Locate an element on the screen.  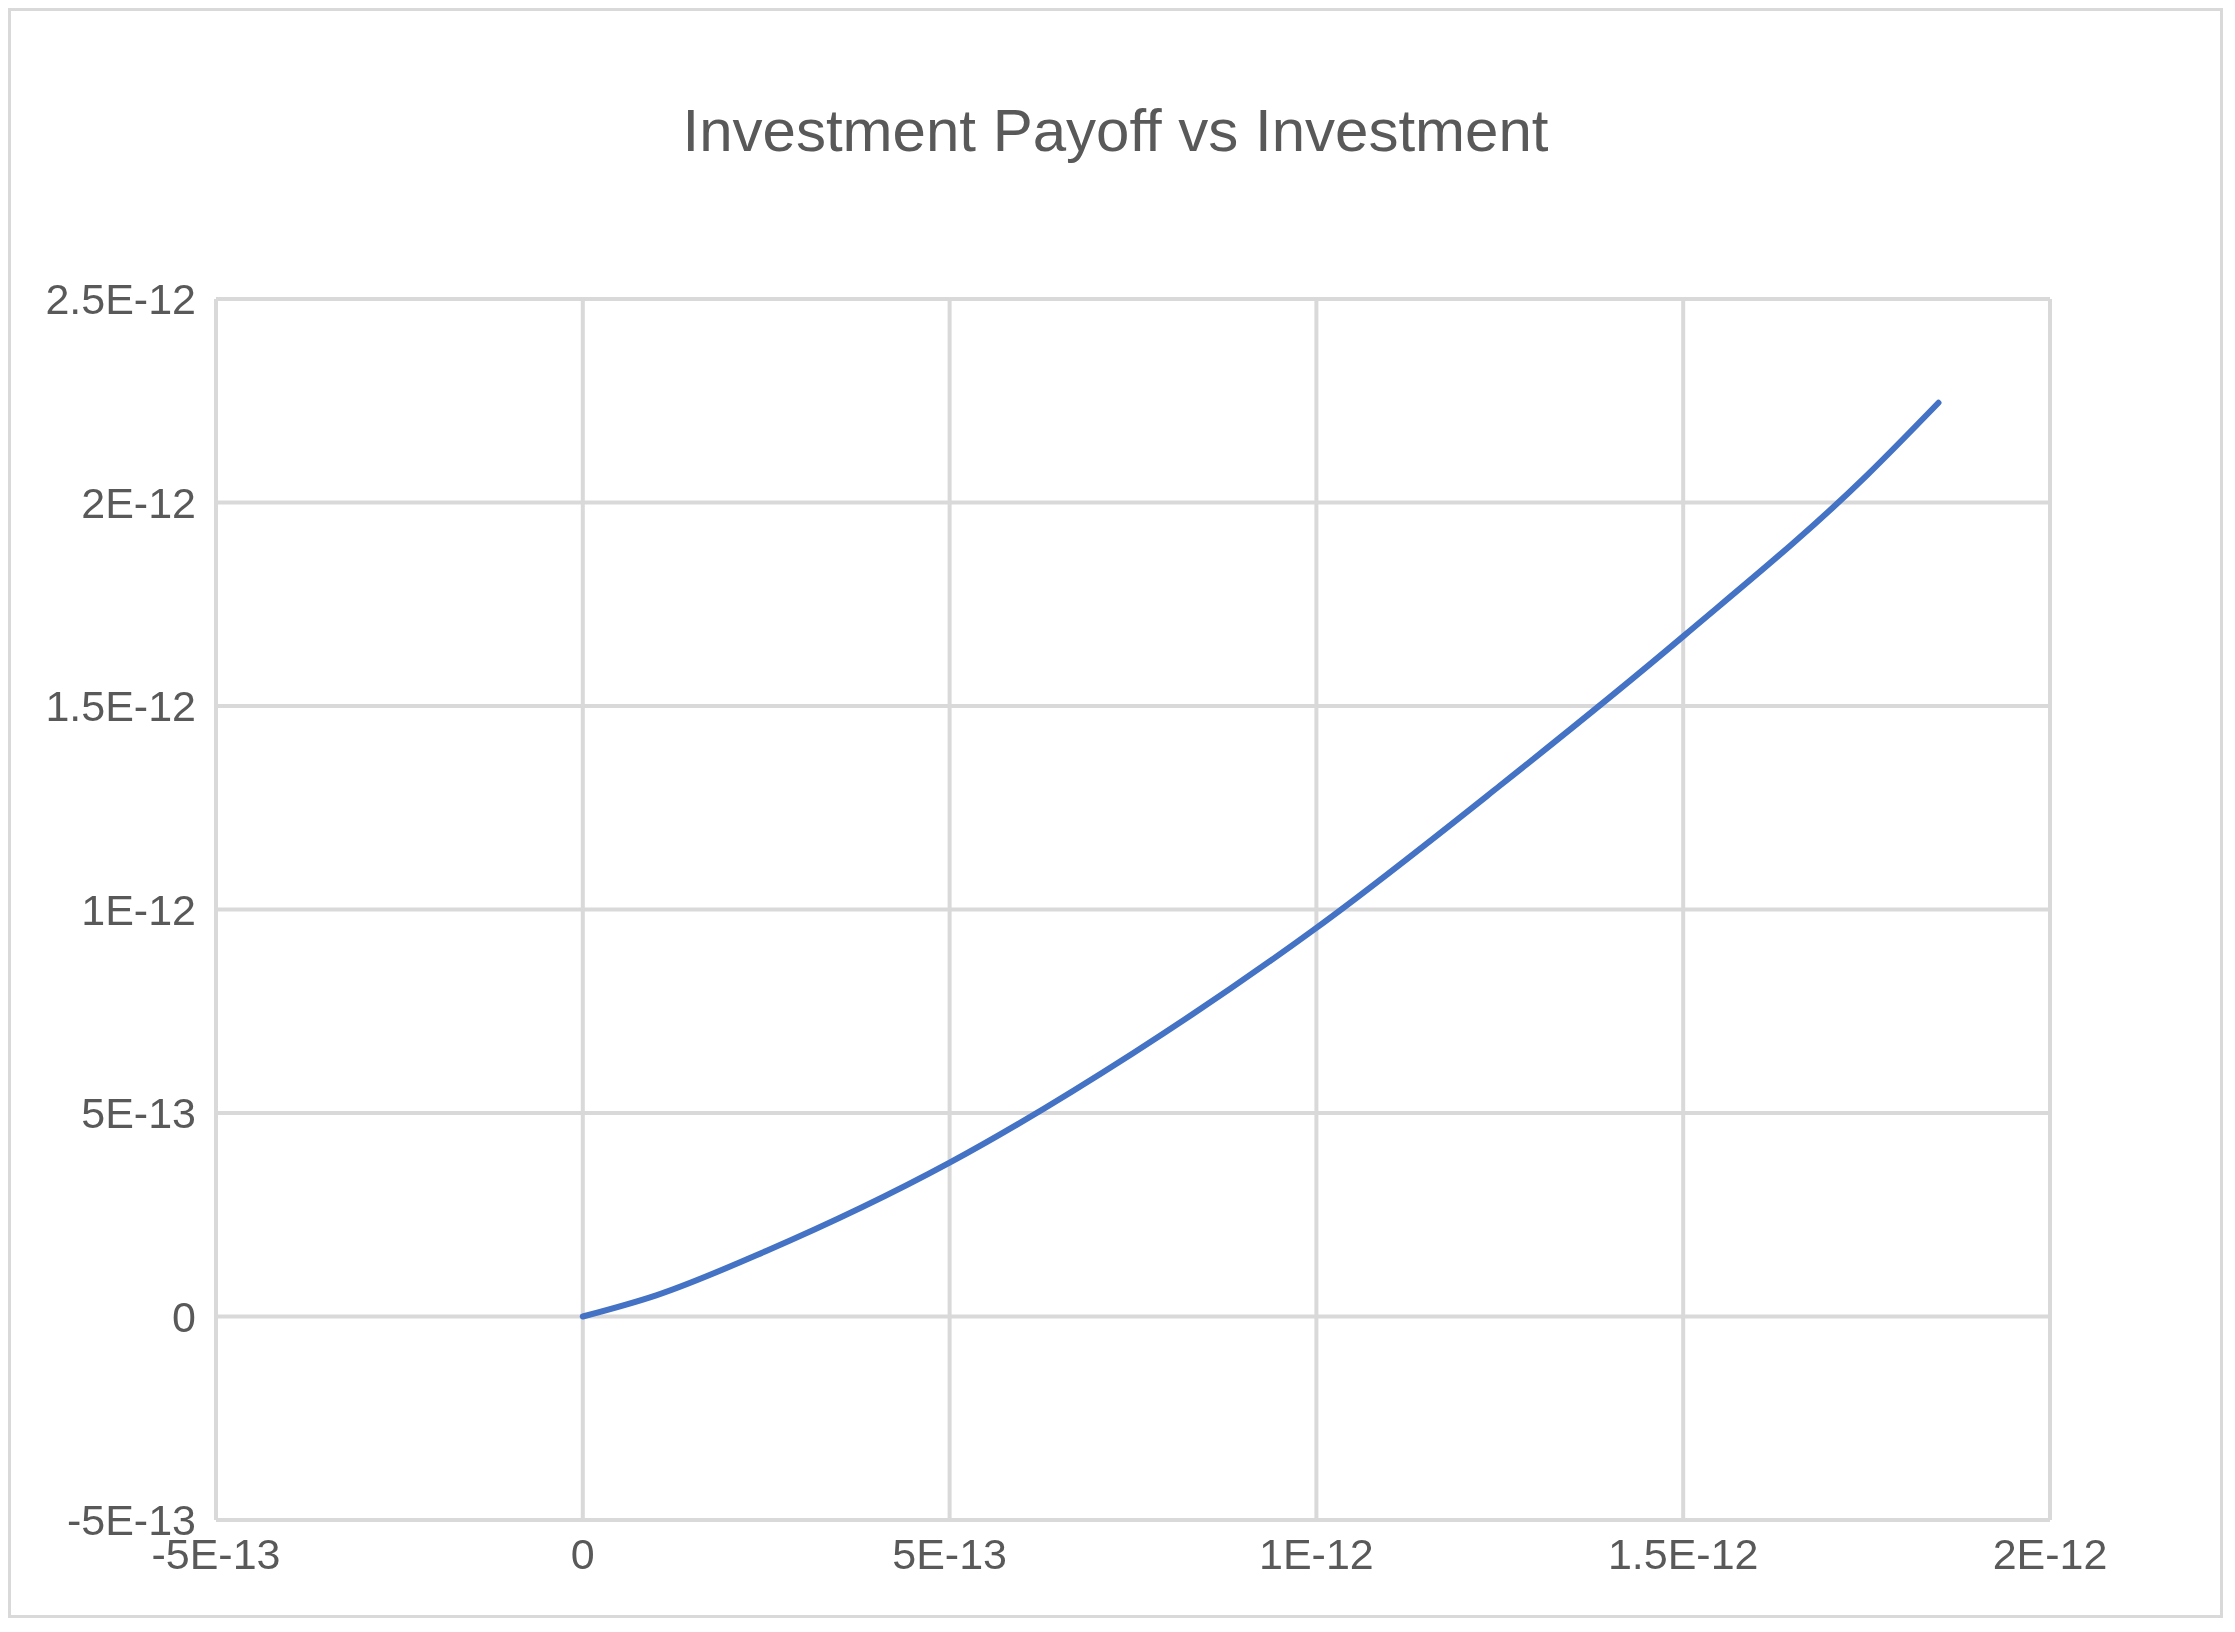
x-tick-label: 5E-13 is located at coordinates (949, 1553).